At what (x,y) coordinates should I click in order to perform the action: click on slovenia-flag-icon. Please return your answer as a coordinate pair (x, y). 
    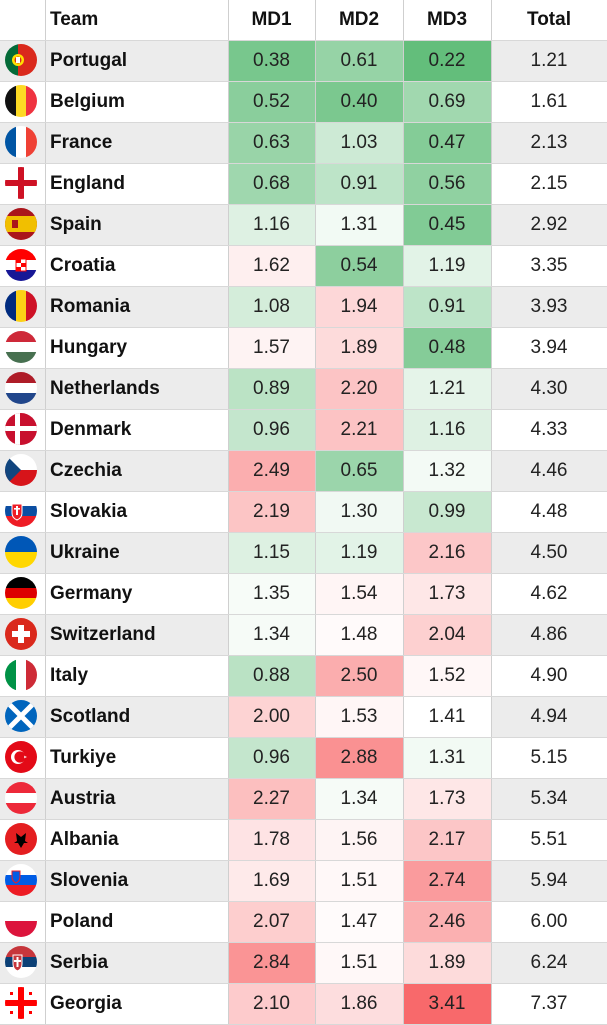
    Looking at the image, I should click on (21, 880).